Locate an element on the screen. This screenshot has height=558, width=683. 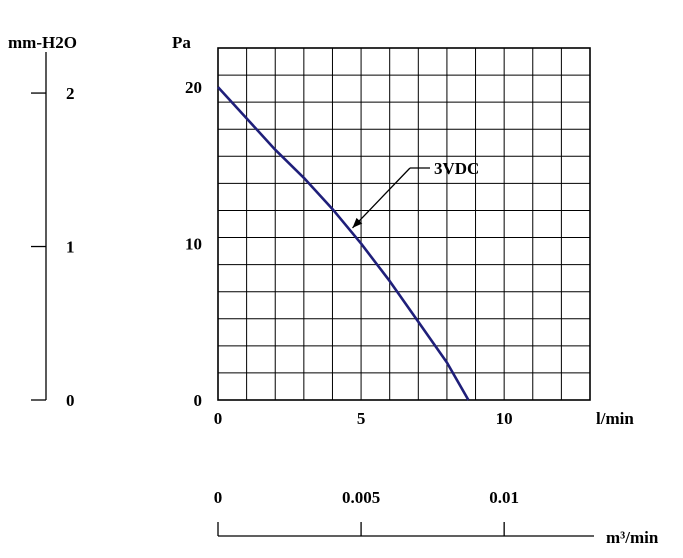
annotation-arrow-line is located at coordinates (381, 198).